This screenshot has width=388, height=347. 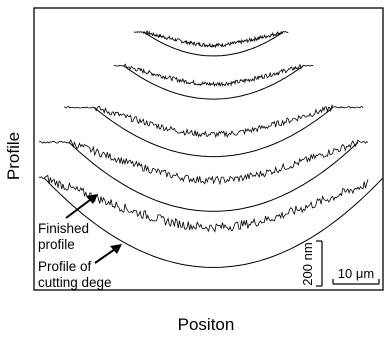 I want to click on annotation-finished-arrow, so click(x=80, y=207).